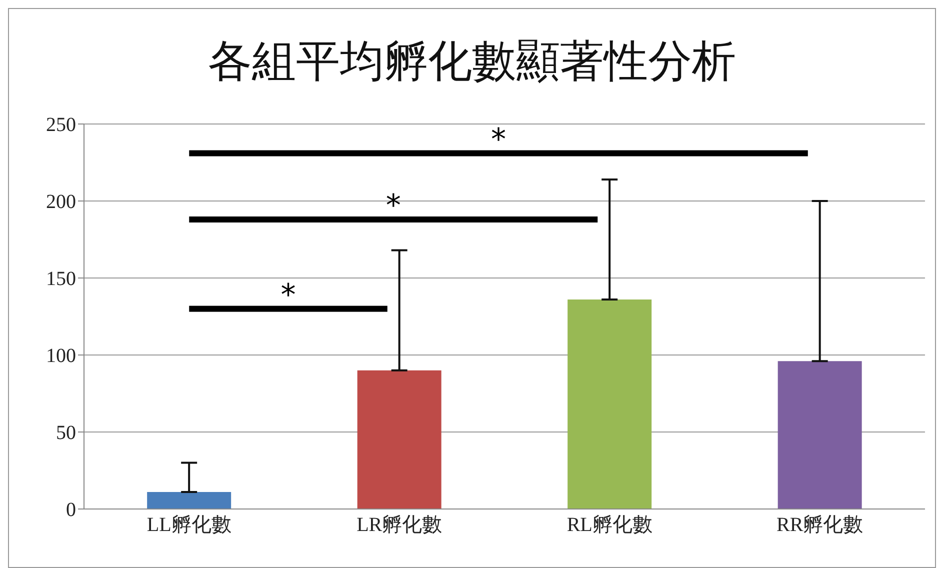 The height and width of the screenshot is (568, 944). What do you see at coordinates (820, 525) in the screenshot?
I see `x-tick-label: RR孵化數` at bounding box center [820, 525].